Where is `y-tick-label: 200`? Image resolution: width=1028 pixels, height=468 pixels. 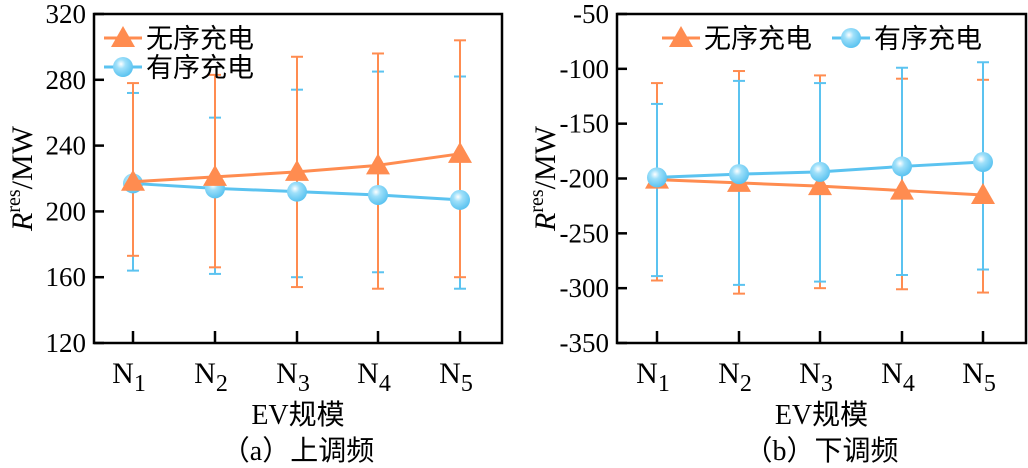
y-tick-label: 200 is located at coordinates (66, 211).